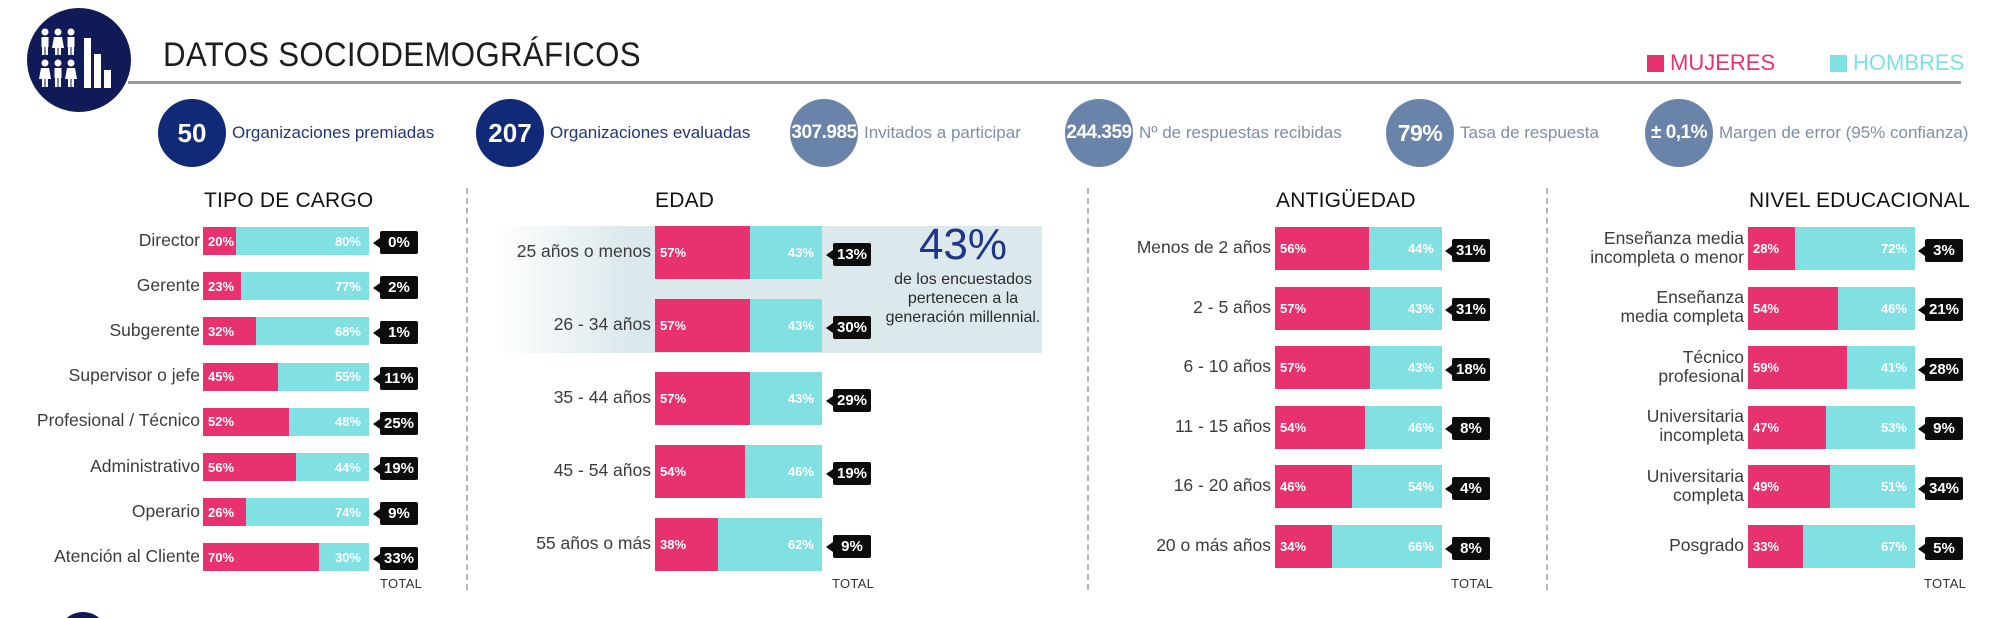 This screenshot has height=618, width=2000. What do you see at coordinates (1403, 427) in the screenshot?
I see `bar-hombres-11-15-anos: 46%` at bounding box center [1403, 427].